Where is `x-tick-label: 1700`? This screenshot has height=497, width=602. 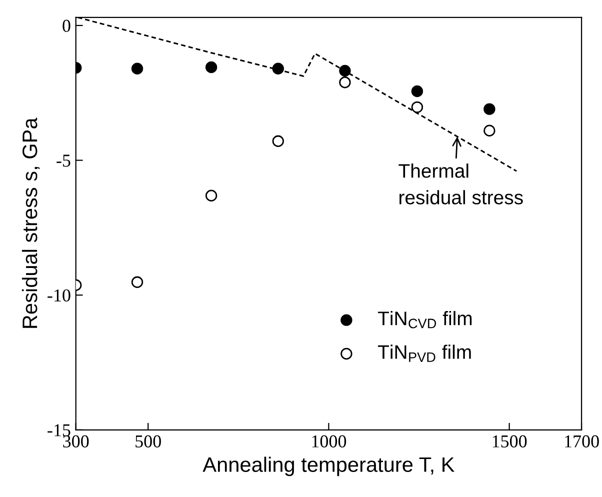 x-tick-label: 1700 is located at coordinates (582, 441).